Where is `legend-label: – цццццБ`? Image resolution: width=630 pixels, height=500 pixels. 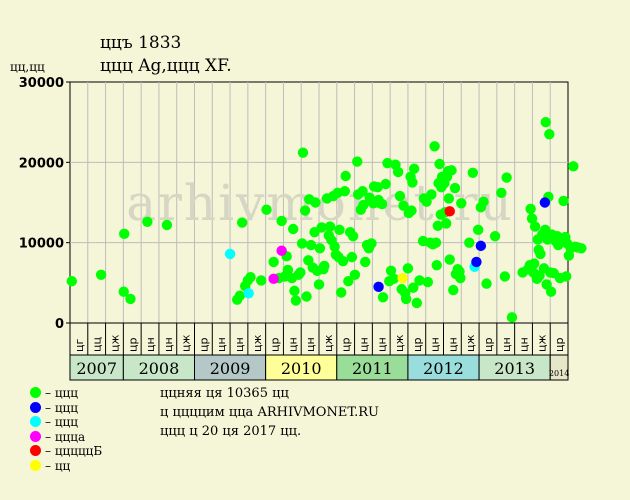 legend-label: – цццццБ is located at coordinates (74, 451).